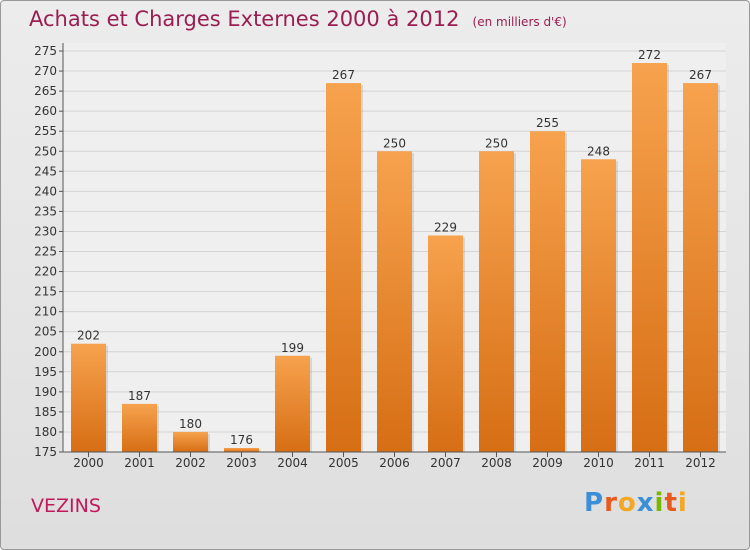 The width and height of the screenshot is (750, 550). Describe the element at coordinates (645, 503) in the screenshot. I see `logo-letter: x` at that location.